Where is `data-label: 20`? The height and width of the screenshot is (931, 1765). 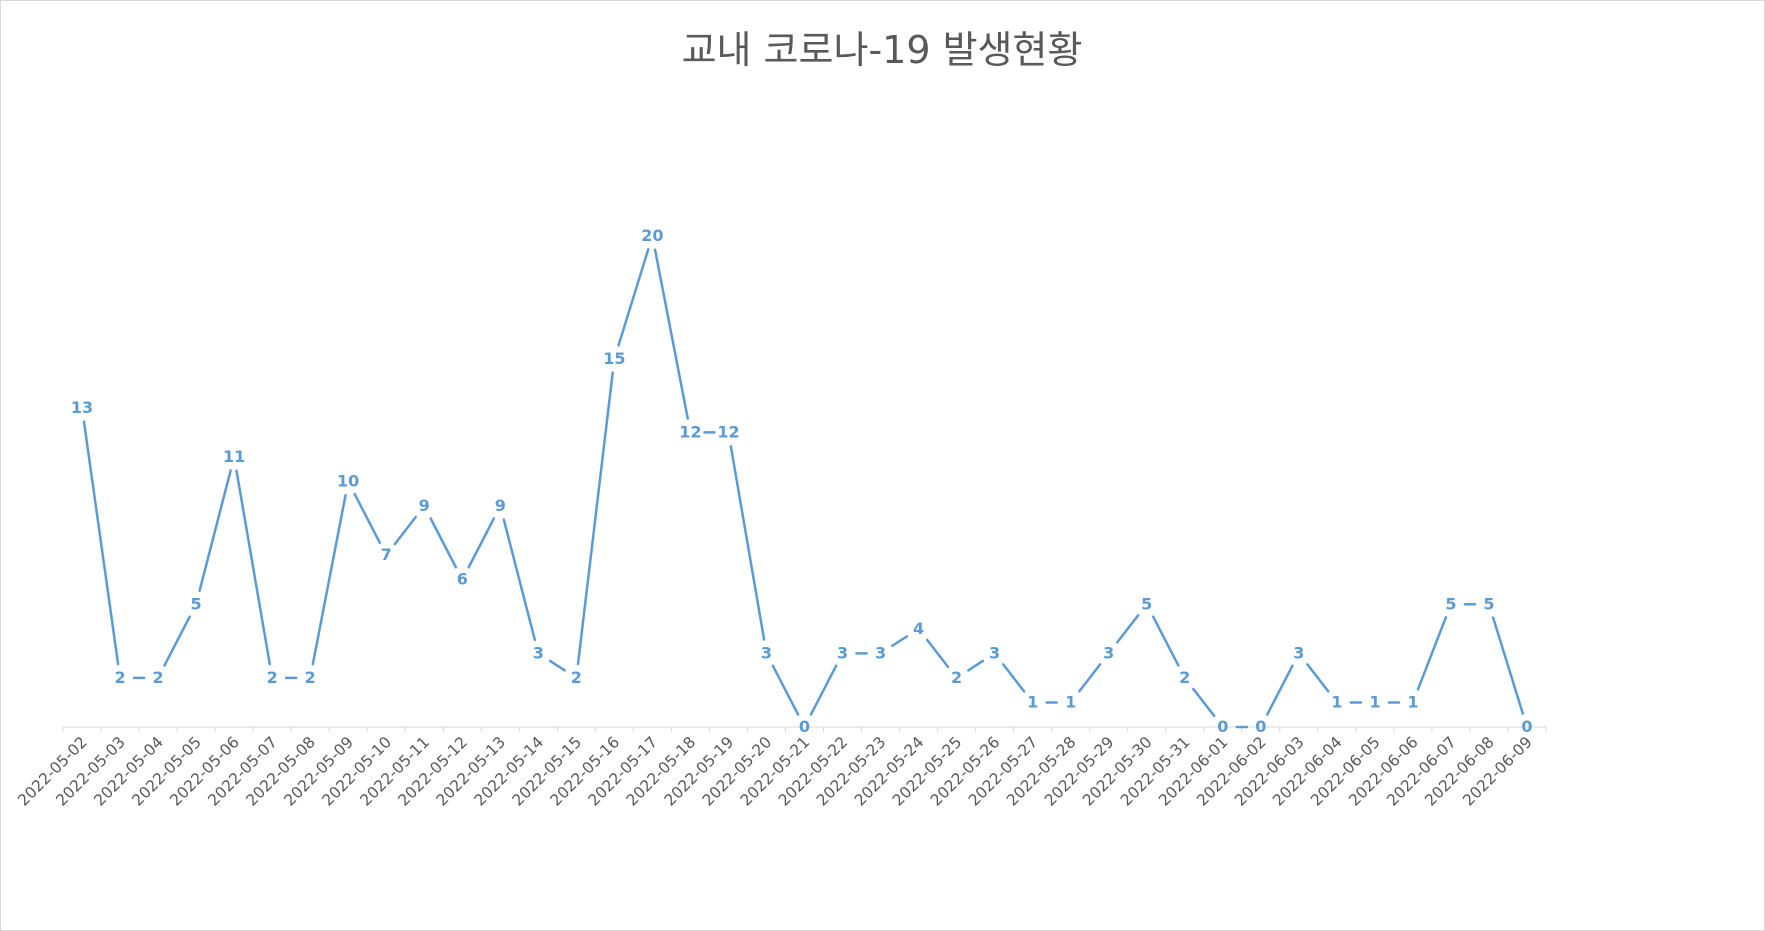
data-label: 20 is located at coordinates (652, 235).